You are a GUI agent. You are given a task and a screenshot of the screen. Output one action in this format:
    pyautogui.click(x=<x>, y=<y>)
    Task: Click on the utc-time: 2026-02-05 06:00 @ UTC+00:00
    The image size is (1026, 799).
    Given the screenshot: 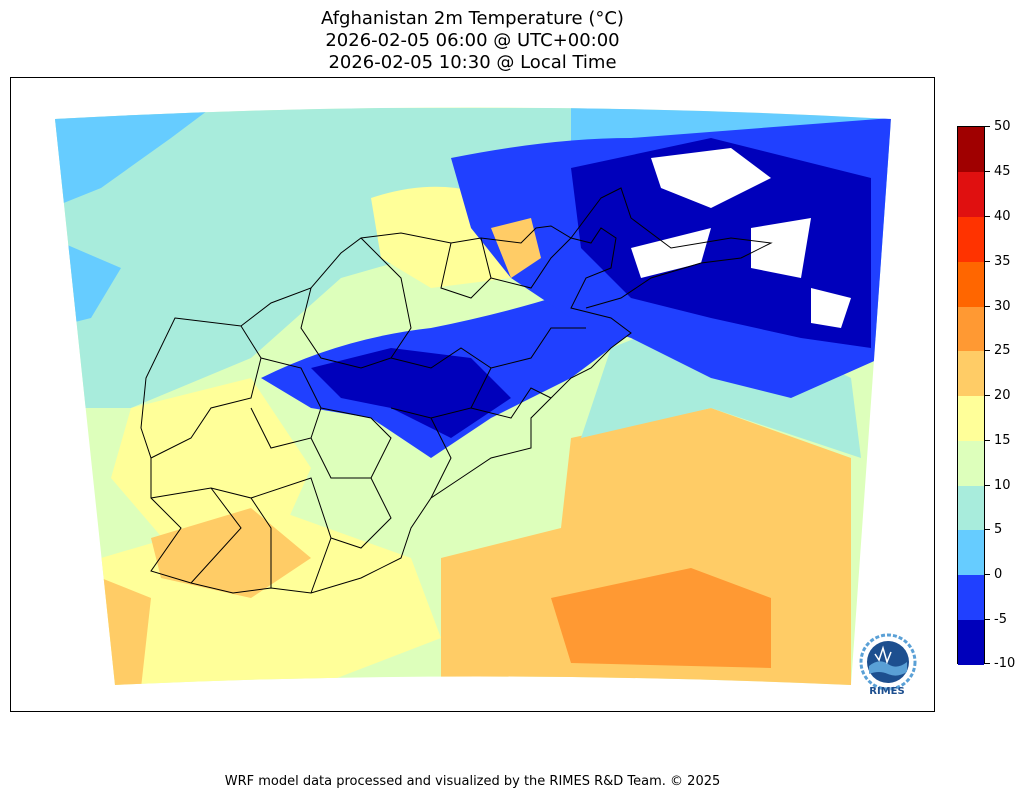 What is the action you would take?
    pyautogui.click(x=472, y=40)
    